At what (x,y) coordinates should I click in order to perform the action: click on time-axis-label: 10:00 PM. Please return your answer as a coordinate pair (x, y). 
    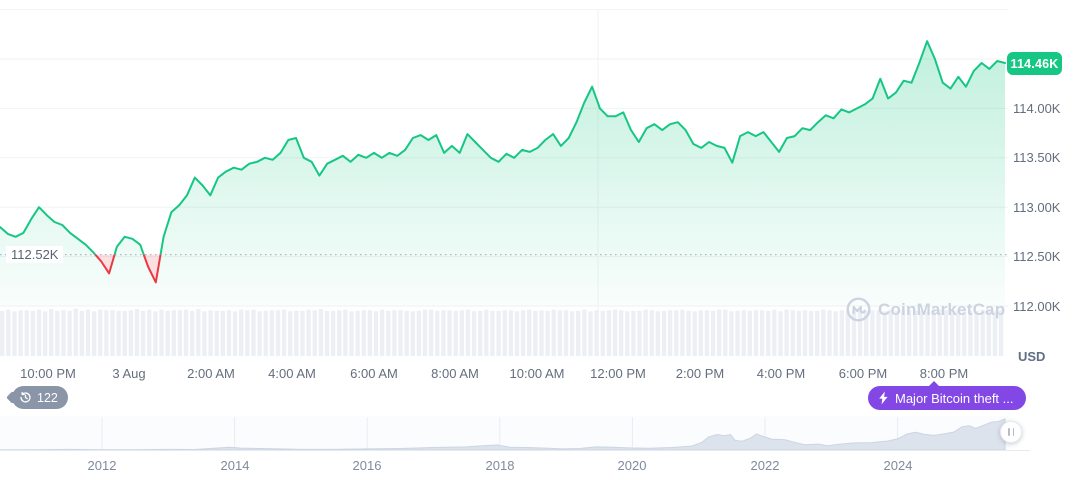
    Looking at the image, I should click on (48, 373).